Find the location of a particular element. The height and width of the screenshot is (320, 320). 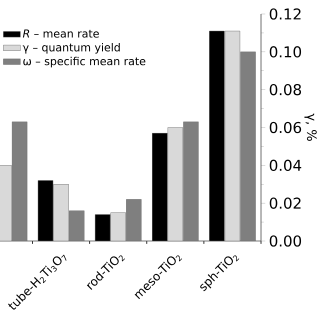

y-tick-label: 0.06 is located at coordinates (286, 128).